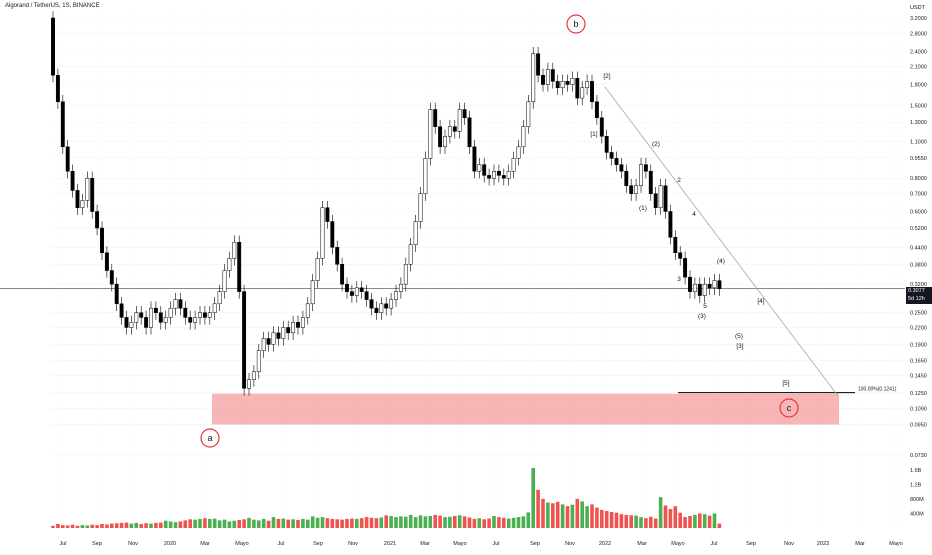  I want to click on current-price-badge: 0.3077 5d 12h, so click(919, 295).